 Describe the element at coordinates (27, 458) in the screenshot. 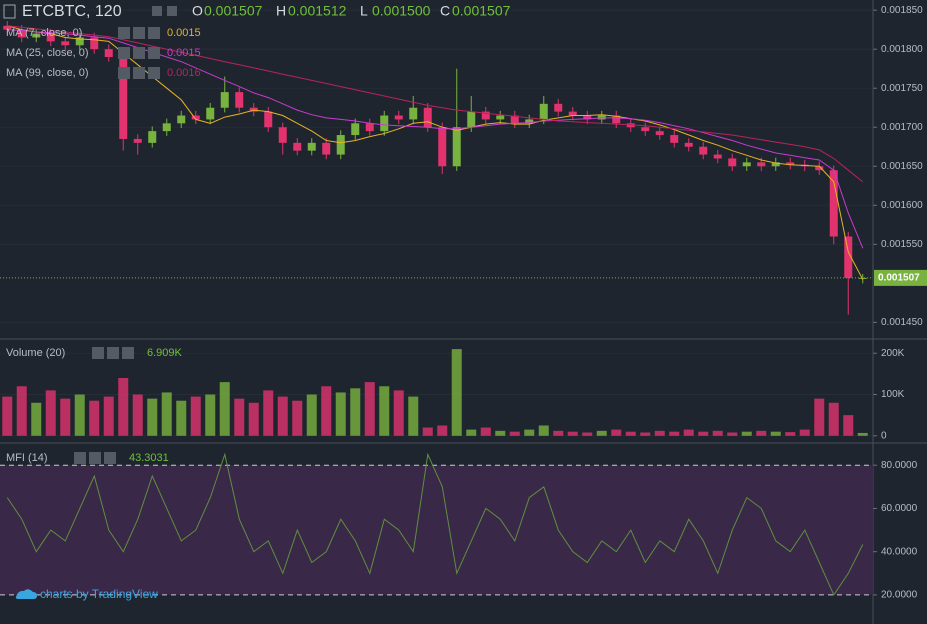

I see `indicator-name: MFI (14)` at that location.